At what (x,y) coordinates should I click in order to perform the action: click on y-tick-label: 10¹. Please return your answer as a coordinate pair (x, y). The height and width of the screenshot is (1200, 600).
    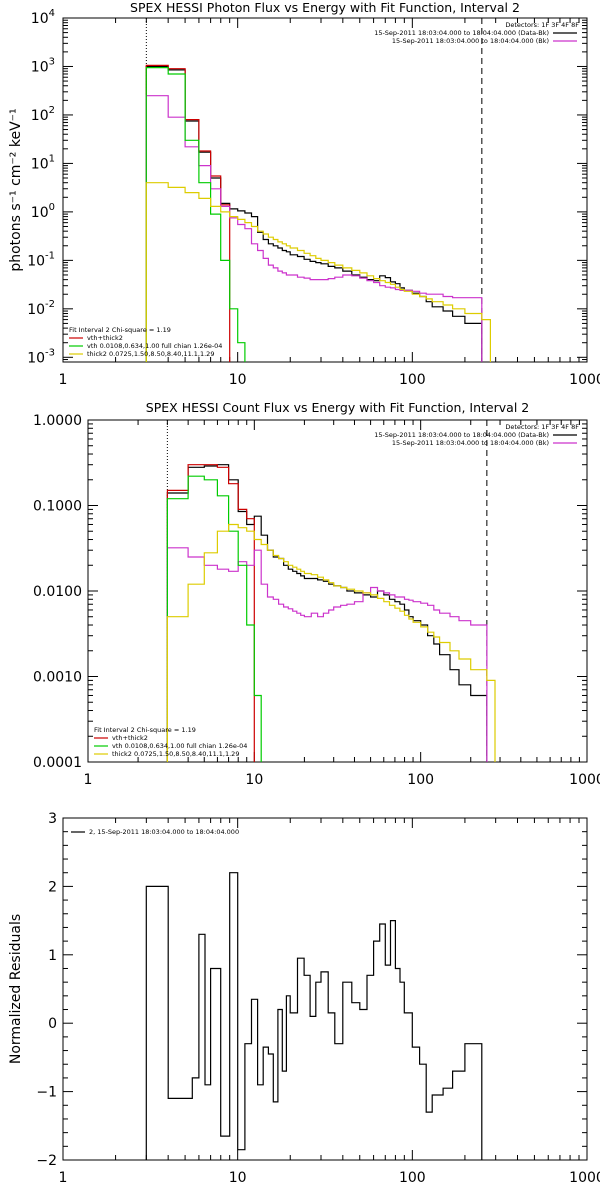
    Looking at the image, I should click on (43, 162).